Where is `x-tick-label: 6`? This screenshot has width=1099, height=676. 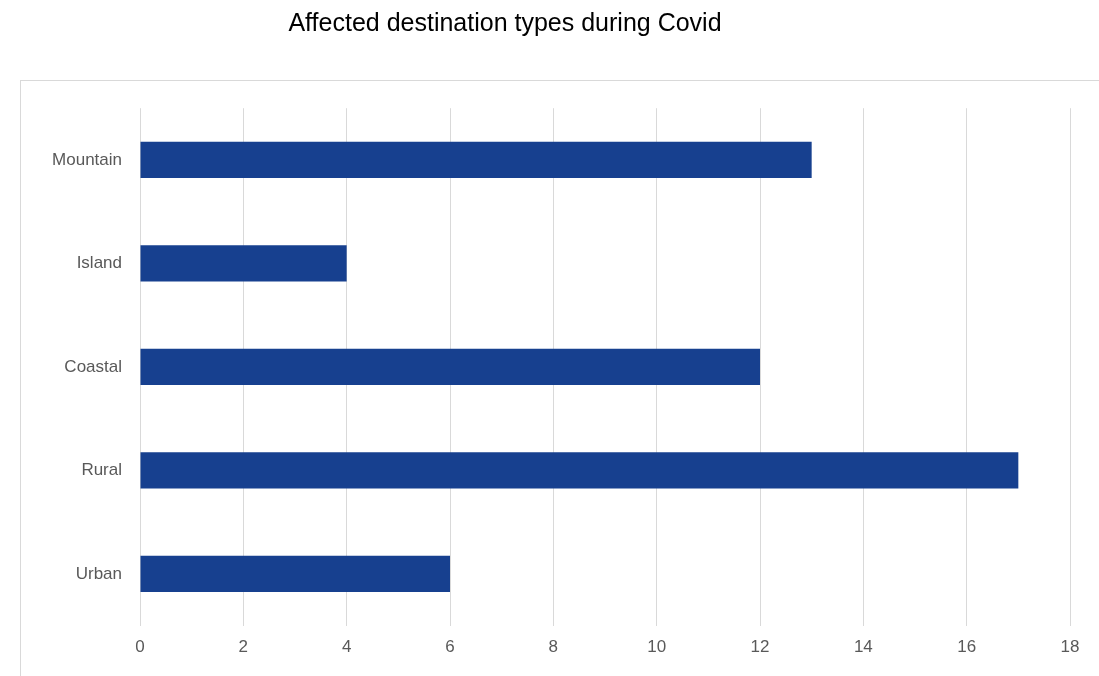
x-tick-label: 6 is located at coordinates (450, 647).